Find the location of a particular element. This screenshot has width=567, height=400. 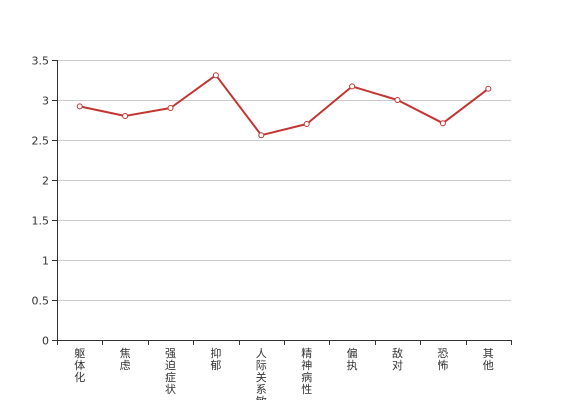

x-tick-label: 躯体化 is located at coordinates (79, 365).